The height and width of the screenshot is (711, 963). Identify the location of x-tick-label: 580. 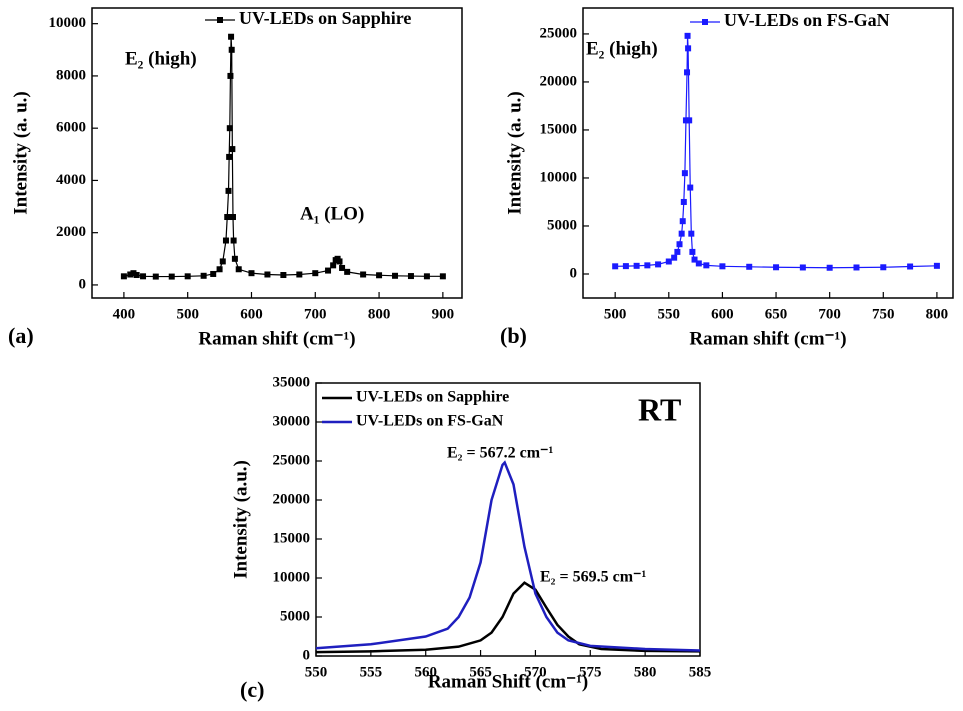
(645, 672).